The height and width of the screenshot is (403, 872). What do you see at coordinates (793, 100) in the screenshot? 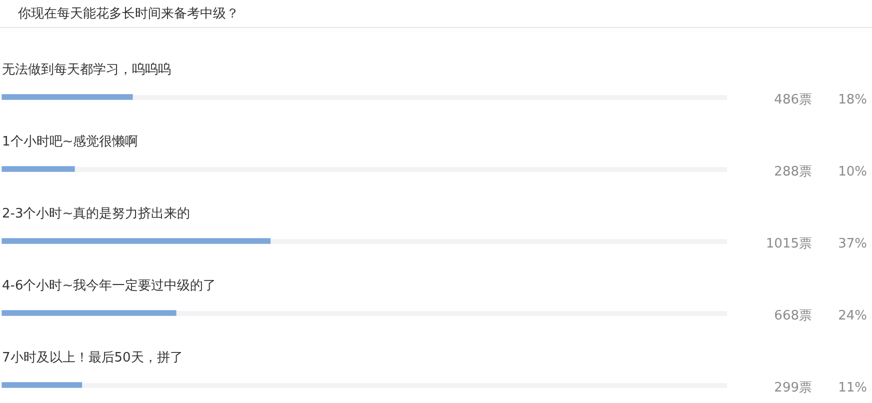
I see `text: 486票` at bounding box center [793, 100].